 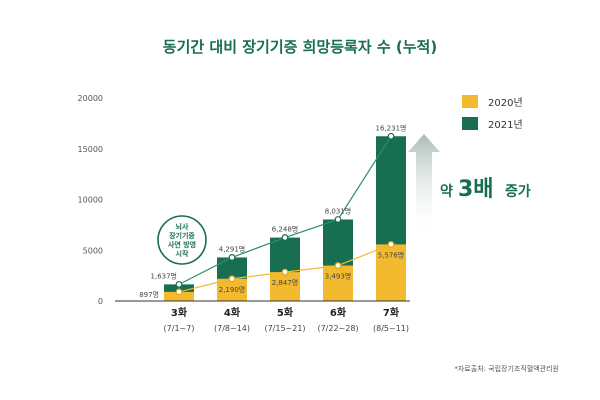 I want to click on y-axis: 0 5000 10000 15000 20000, so click(x=90, y=200).